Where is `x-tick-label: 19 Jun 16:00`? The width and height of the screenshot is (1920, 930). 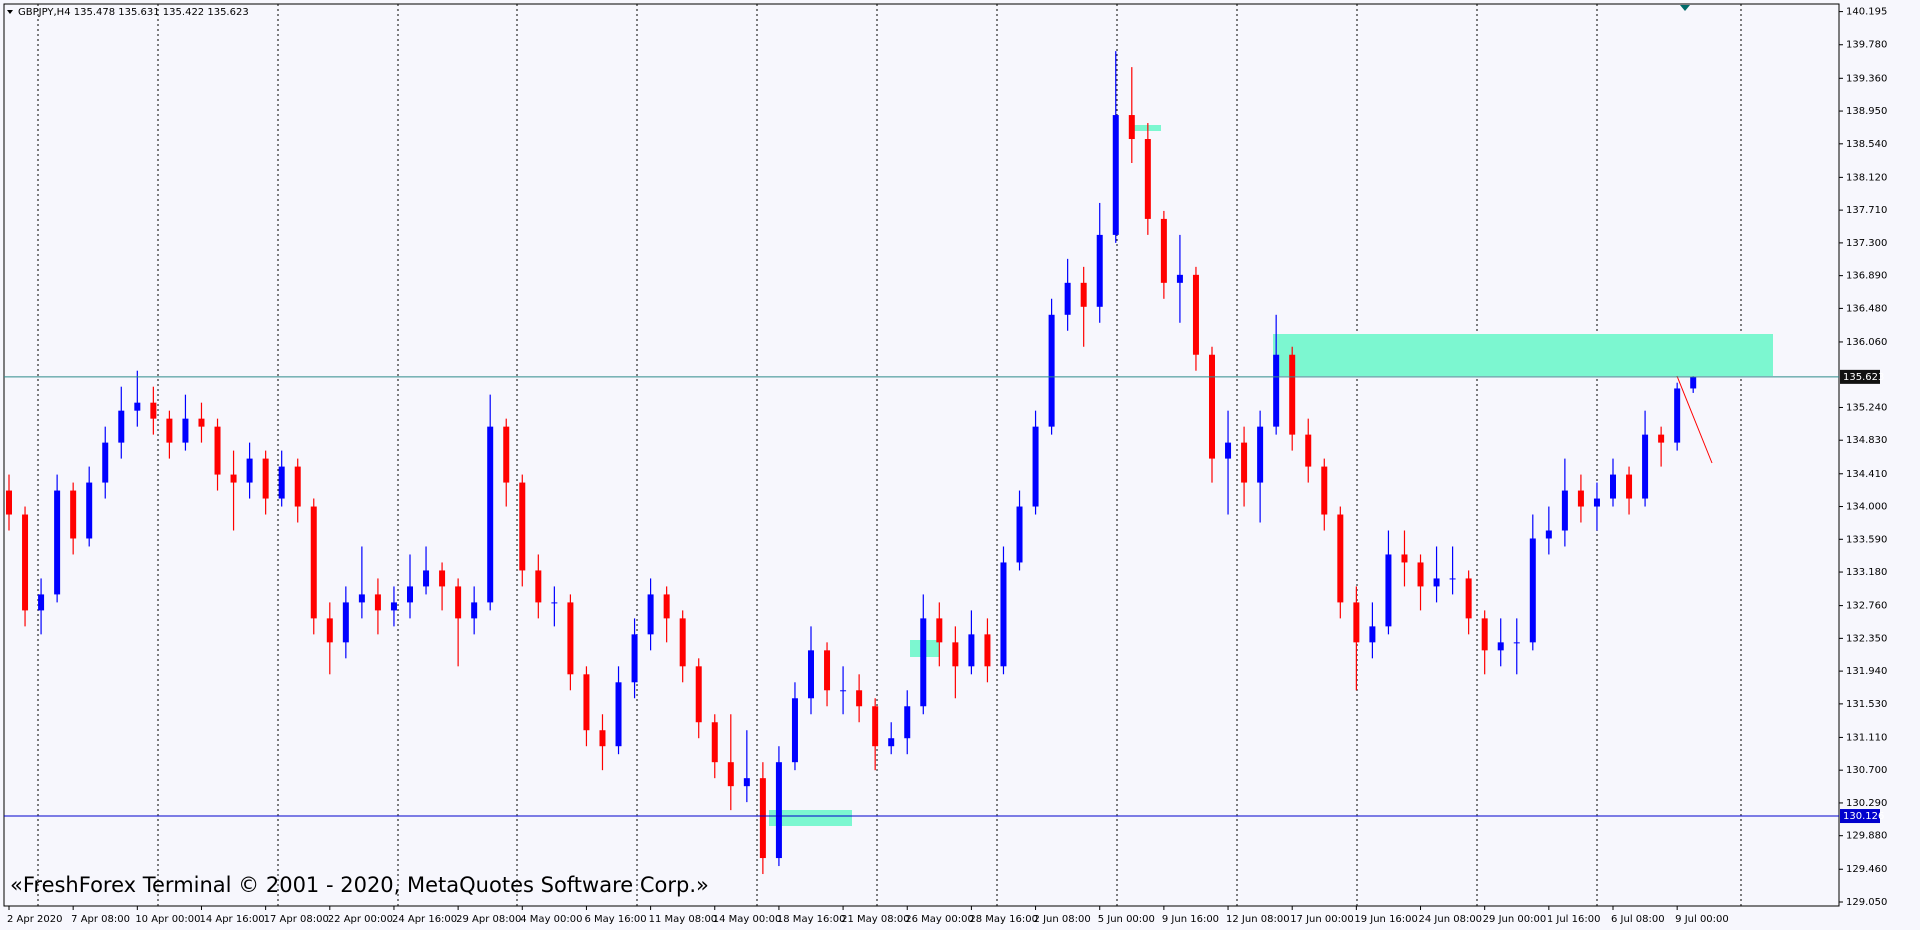
x-tick-label: 19 Jun 16:00 is located at coordinates (1386, 919).